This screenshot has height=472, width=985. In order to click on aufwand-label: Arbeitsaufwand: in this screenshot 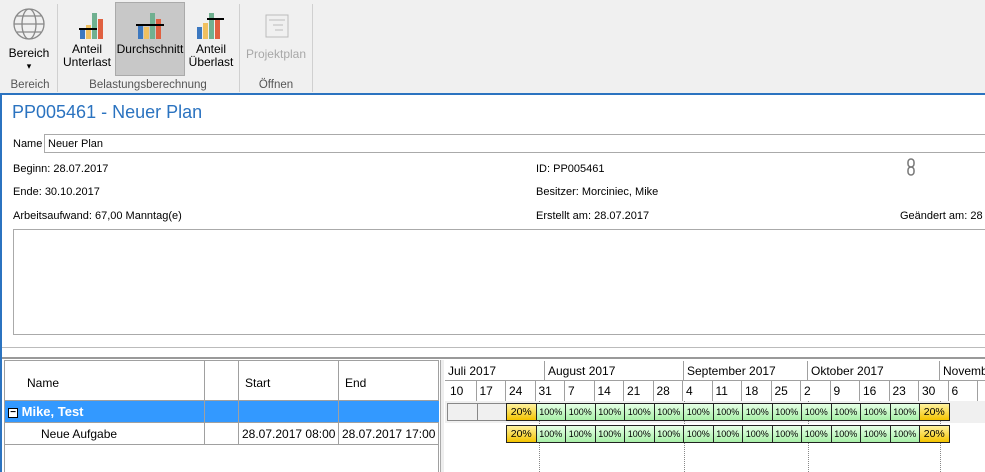, I will do `click(52, 216)`.